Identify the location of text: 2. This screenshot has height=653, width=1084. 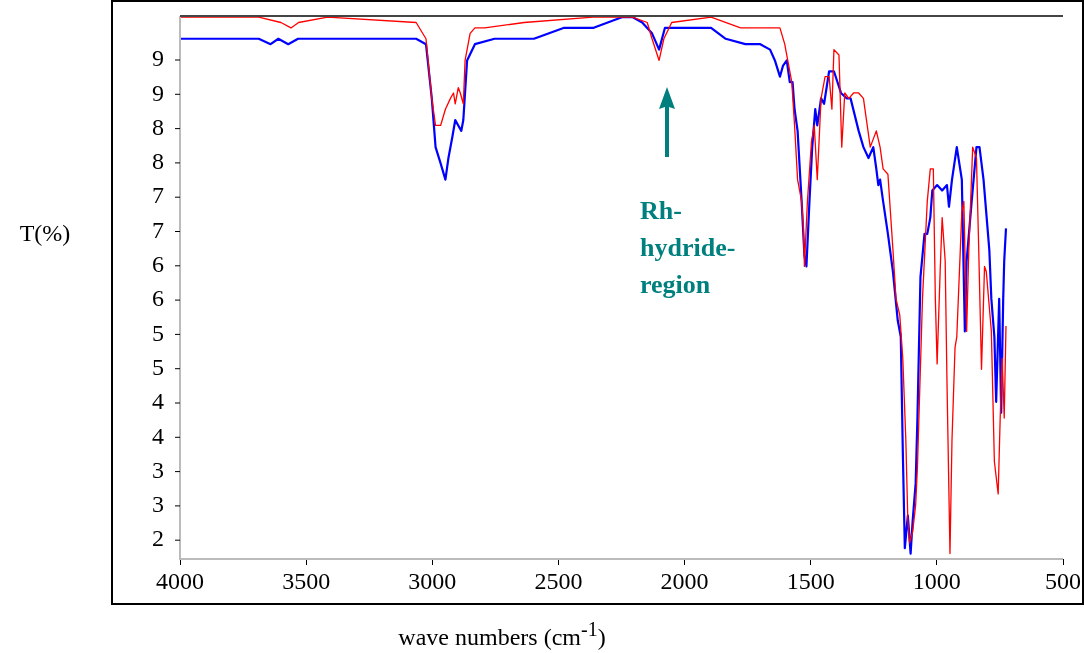
(158, 538).